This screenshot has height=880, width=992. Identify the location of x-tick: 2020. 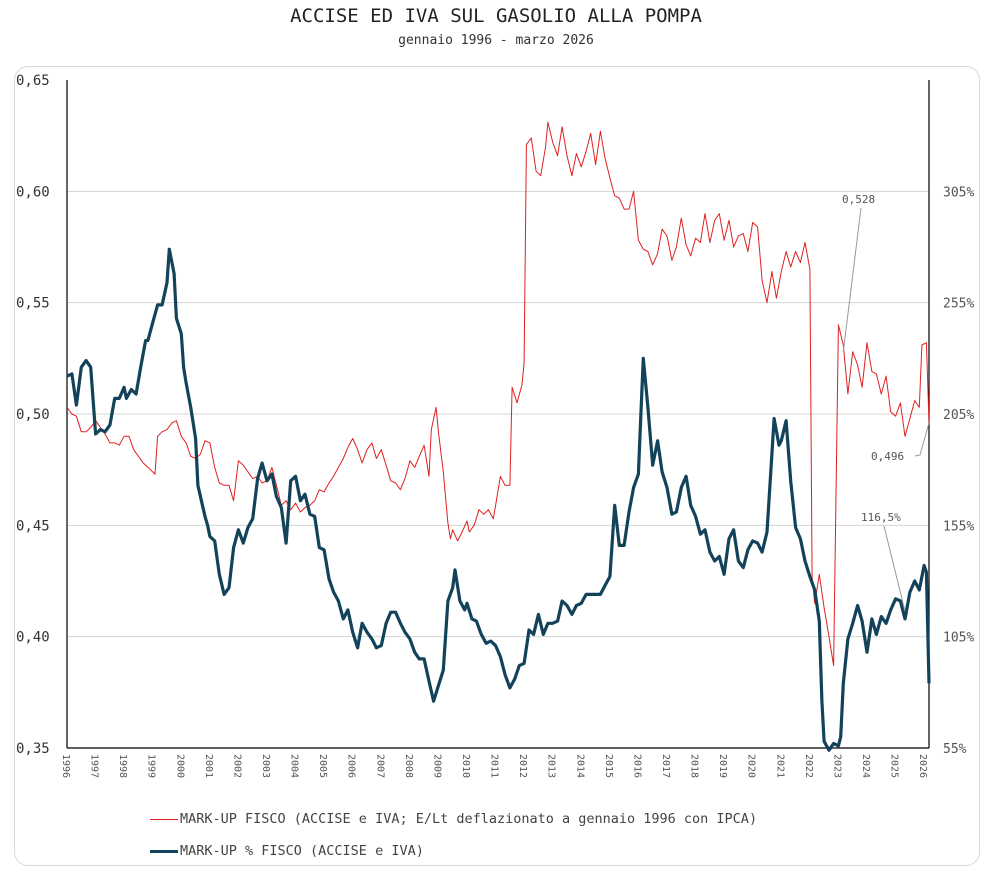
(751, 766).